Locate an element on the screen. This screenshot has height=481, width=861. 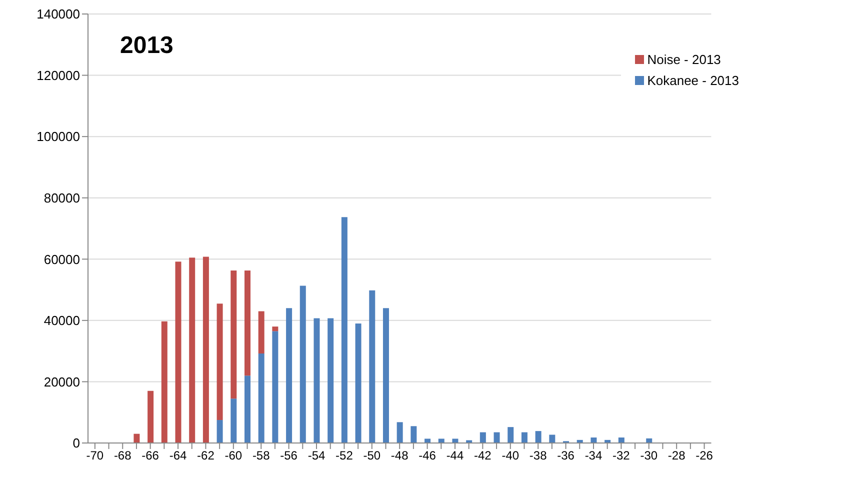
x-tick-label: -38 is located at coordinates (538, 455).